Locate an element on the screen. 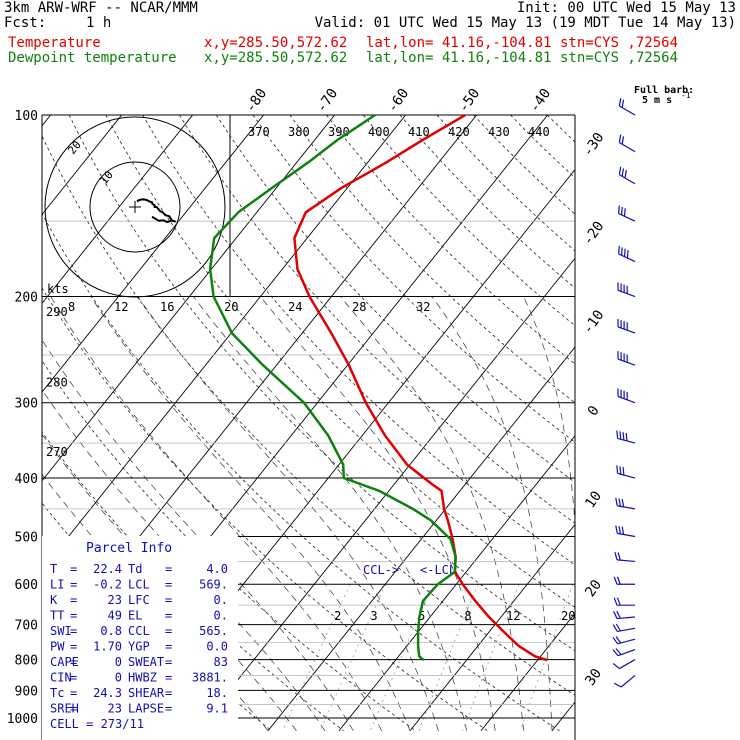 This screenshot has height=740, width=740. pressure-label: 600 is located at coordinates (26, 585).